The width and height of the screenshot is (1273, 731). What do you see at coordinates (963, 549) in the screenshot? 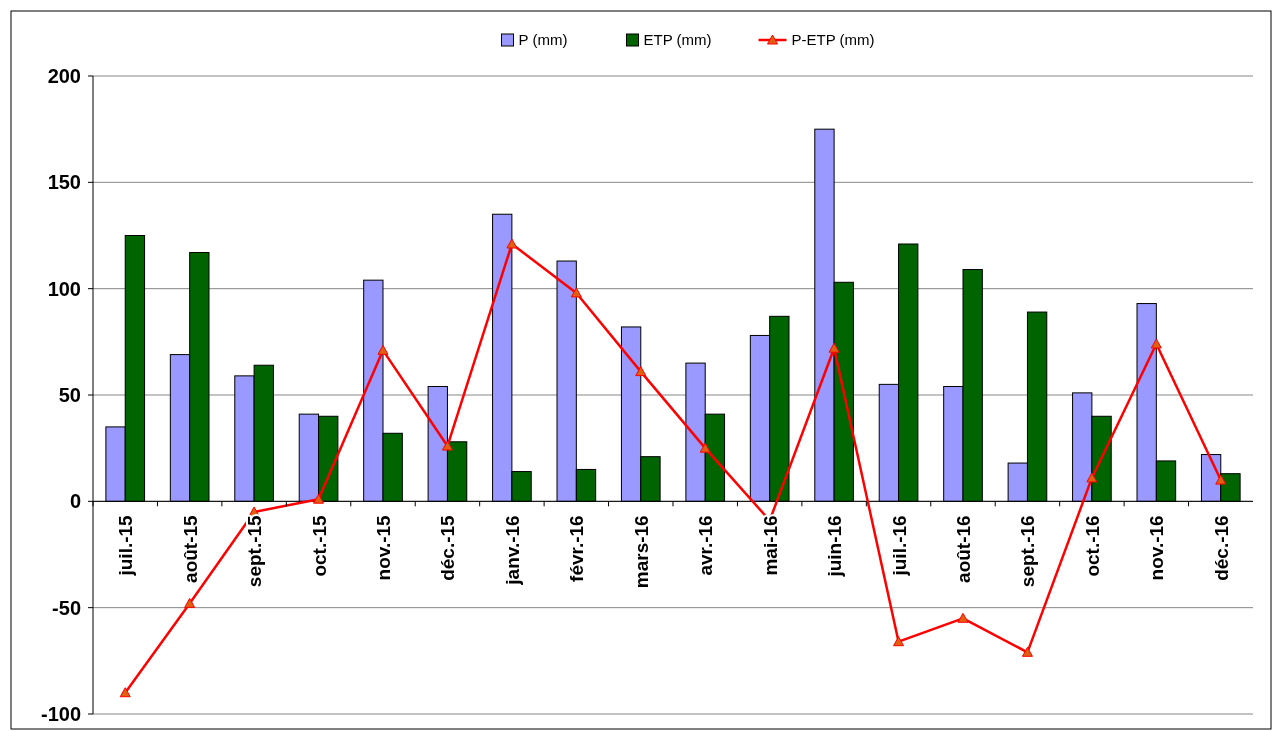
I see `x-tick-label: août-16` at bounding box center [963, 549].